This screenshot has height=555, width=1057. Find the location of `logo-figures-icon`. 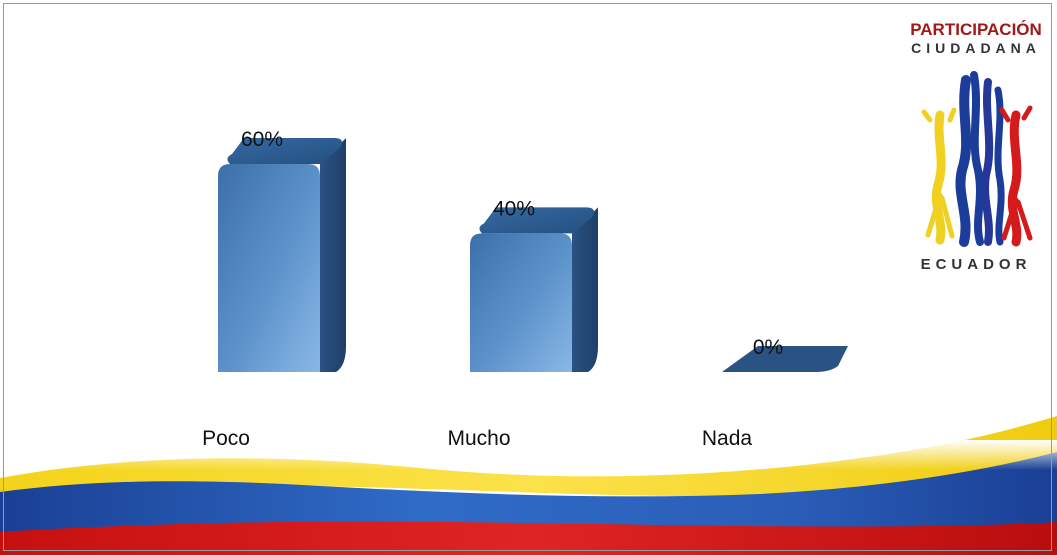

logo-figures-icon is located at coordinates (977, 159).